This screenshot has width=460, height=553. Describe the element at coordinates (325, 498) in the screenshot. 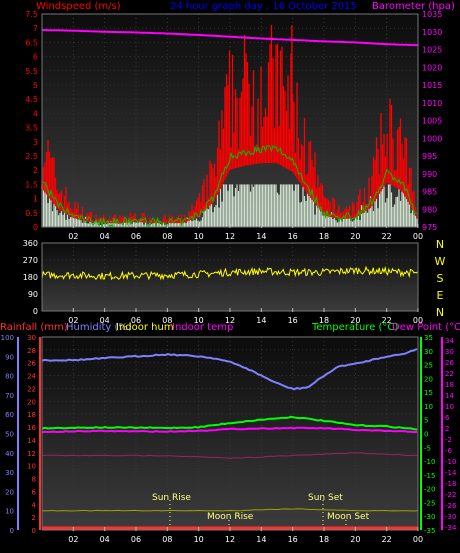

I see `sun-set-label: Sun Set` at that location.